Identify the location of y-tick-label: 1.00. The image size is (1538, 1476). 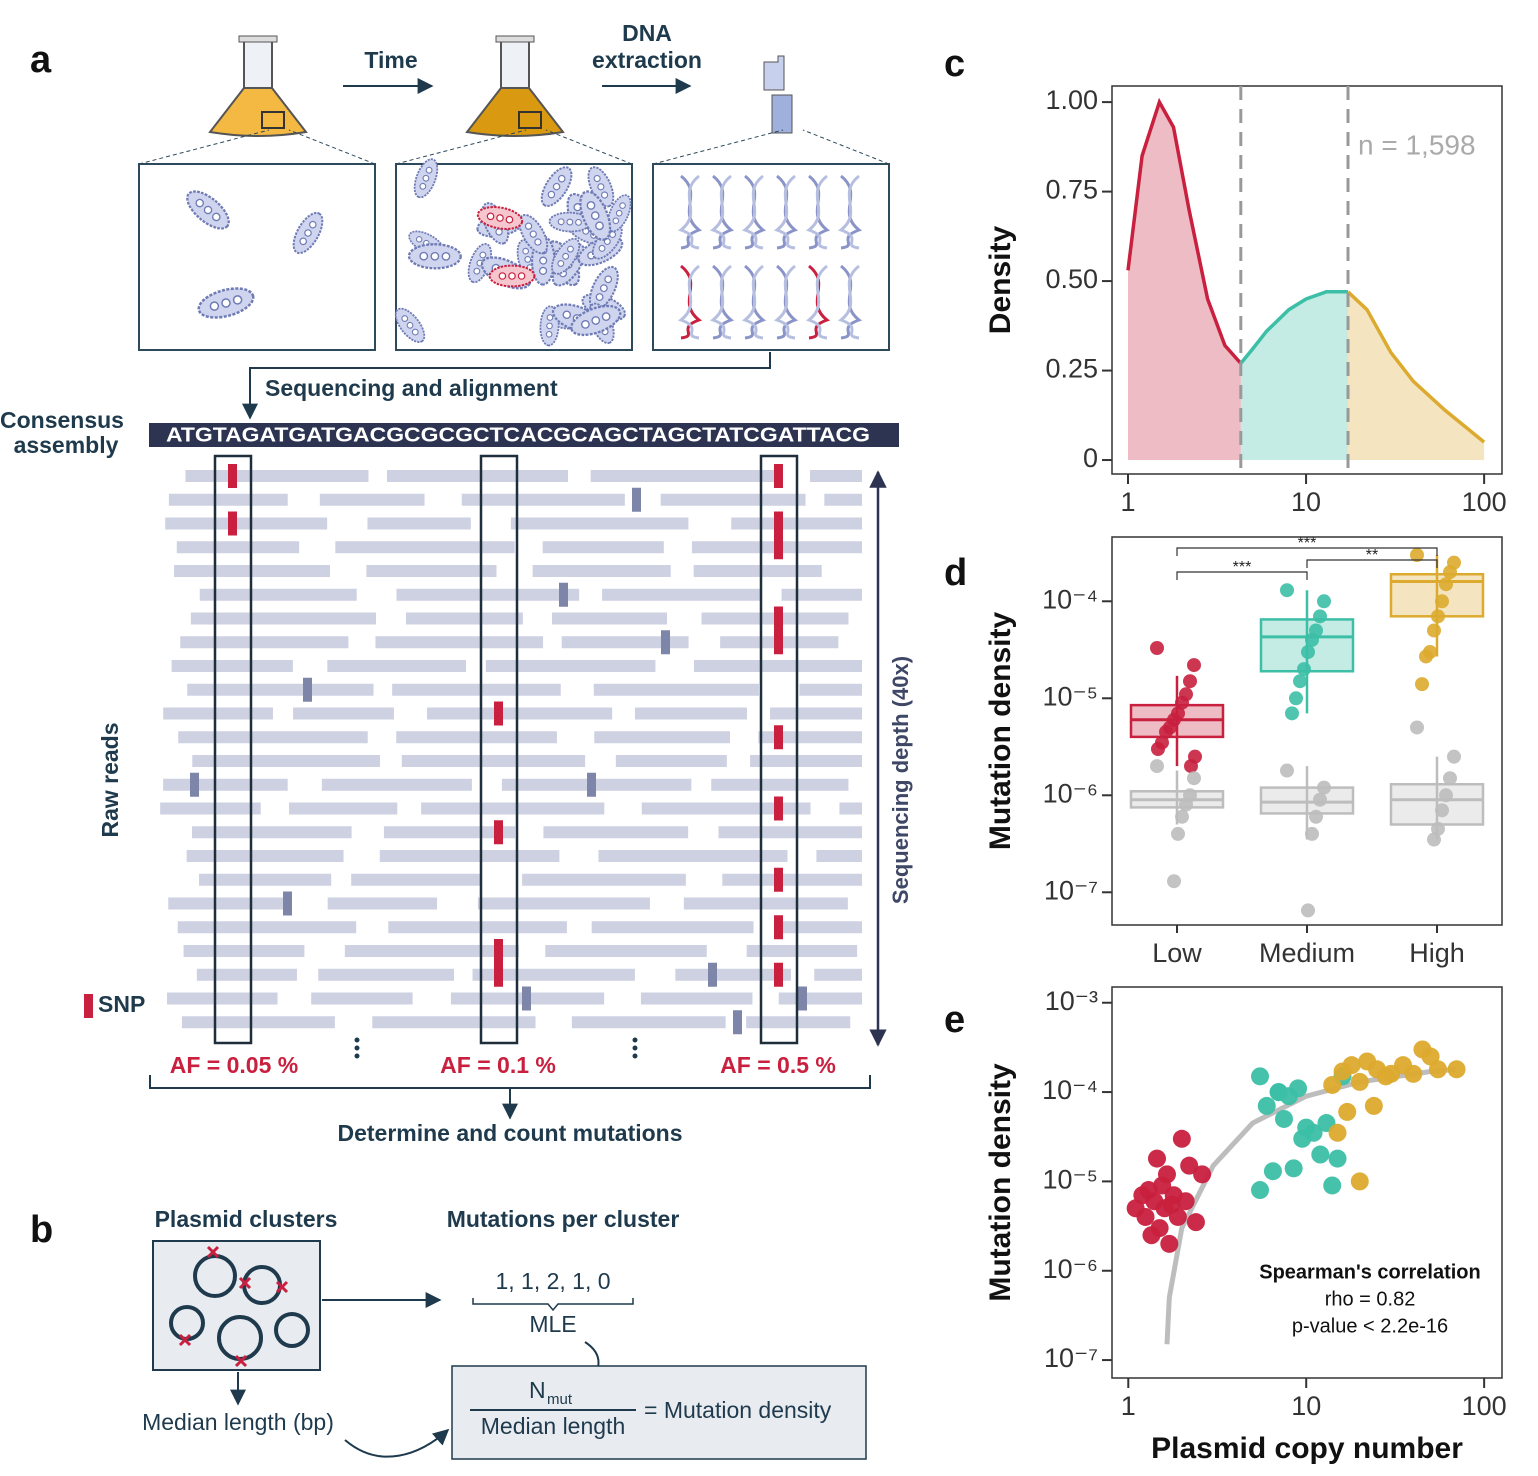
(1071, 100).